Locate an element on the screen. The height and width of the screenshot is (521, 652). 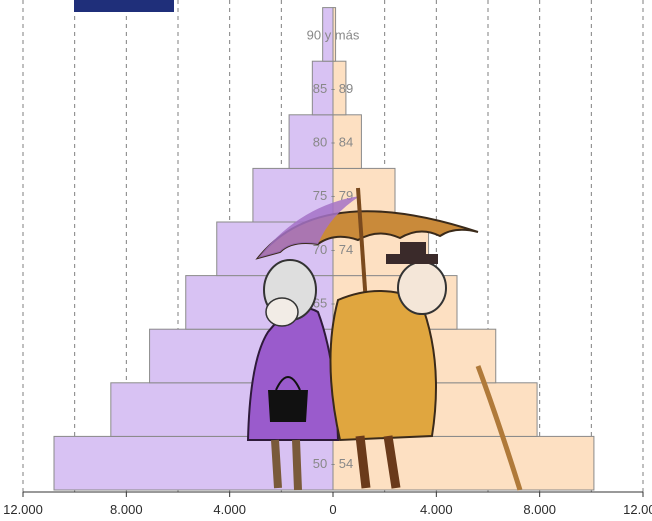
age-band-label: 50 - 54 is located at coordinates (333, 463).